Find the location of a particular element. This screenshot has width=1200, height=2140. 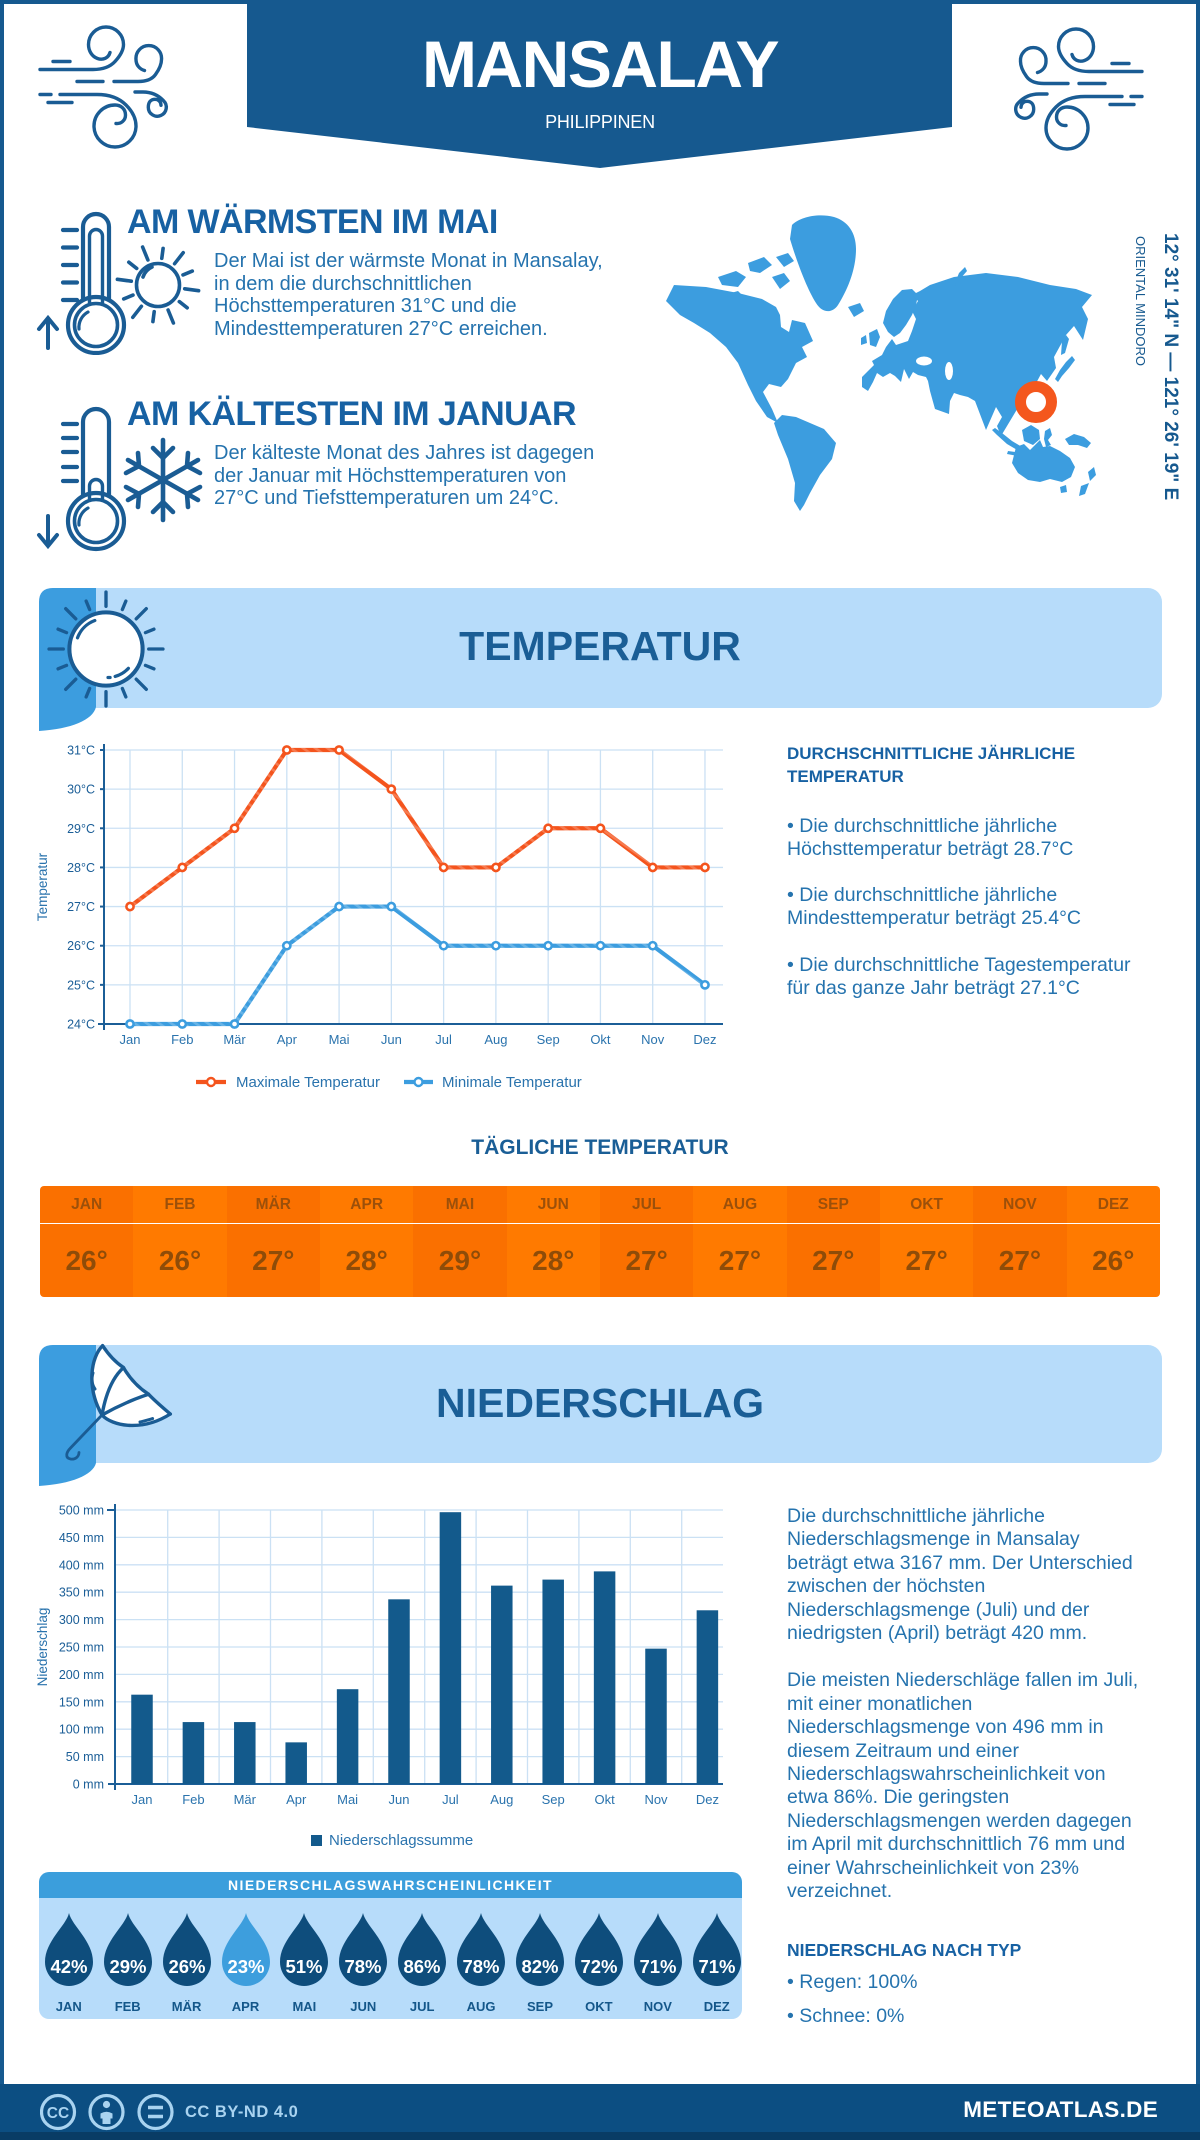

svg-text: 23% is located at coordinates (245, 1966).